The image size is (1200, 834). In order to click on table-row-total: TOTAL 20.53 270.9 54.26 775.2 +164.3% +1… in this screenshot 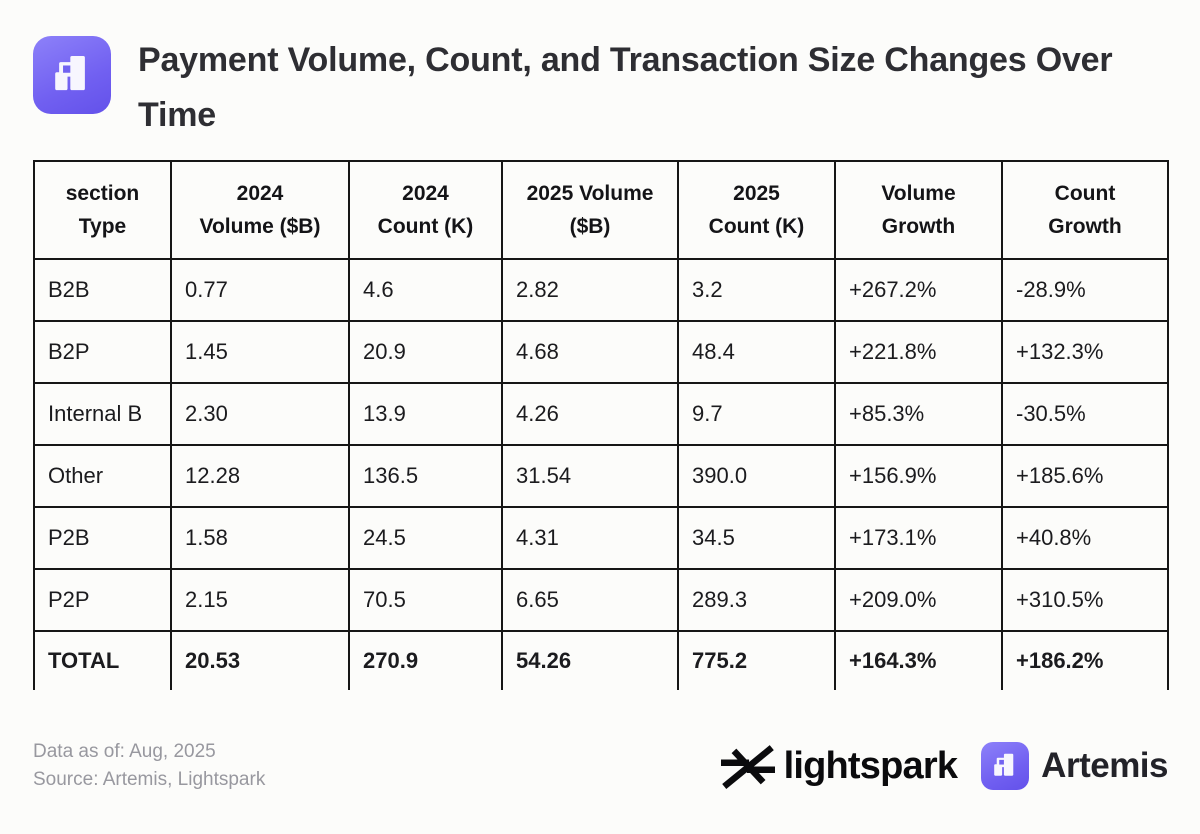, I will do `click(601, 660)`.